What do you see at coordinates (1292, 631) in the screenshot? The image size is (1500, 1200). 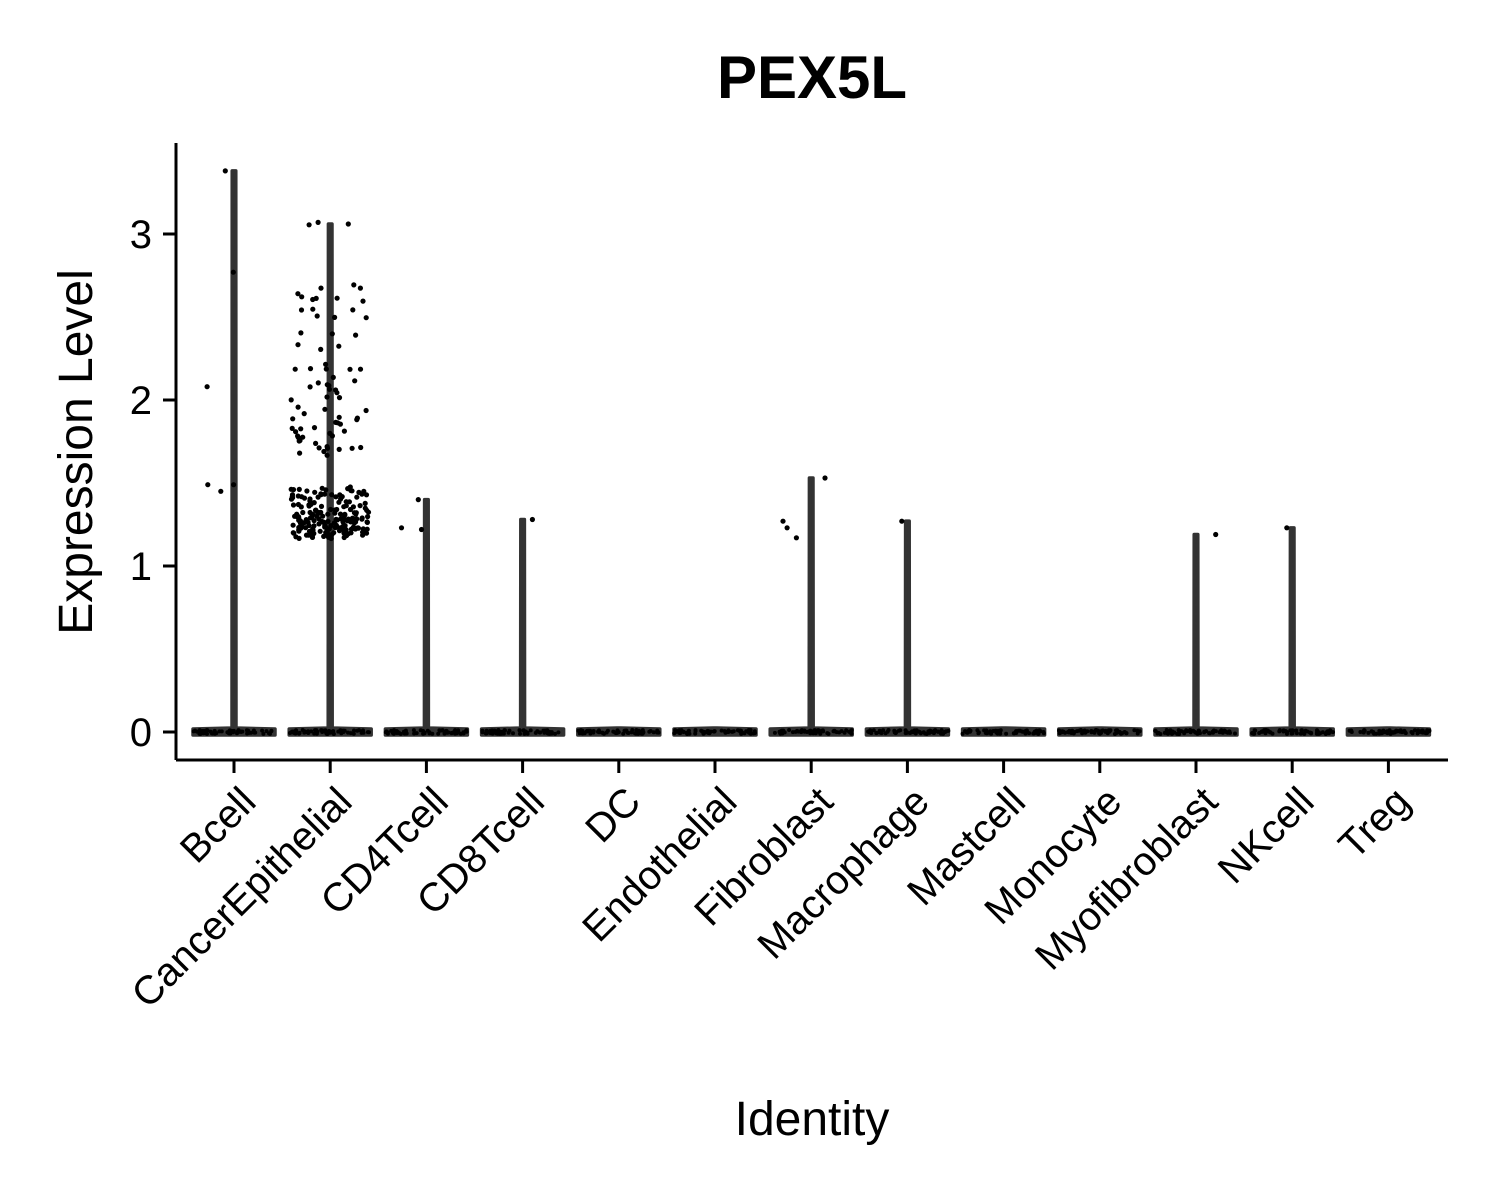 I see `violin-group-nkcell` at bounding box center [1292, 631].